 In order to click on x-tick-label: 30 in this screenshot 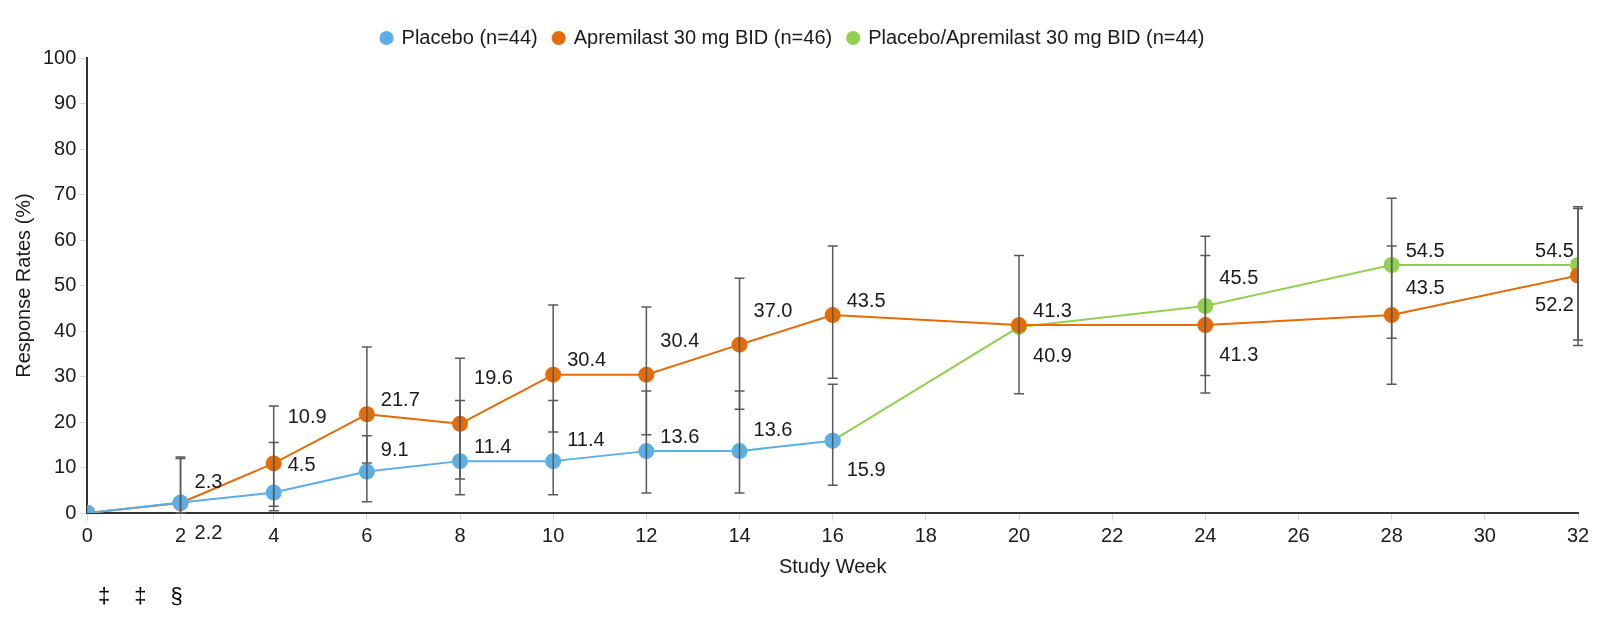, I will do `click(1484, 534)`.